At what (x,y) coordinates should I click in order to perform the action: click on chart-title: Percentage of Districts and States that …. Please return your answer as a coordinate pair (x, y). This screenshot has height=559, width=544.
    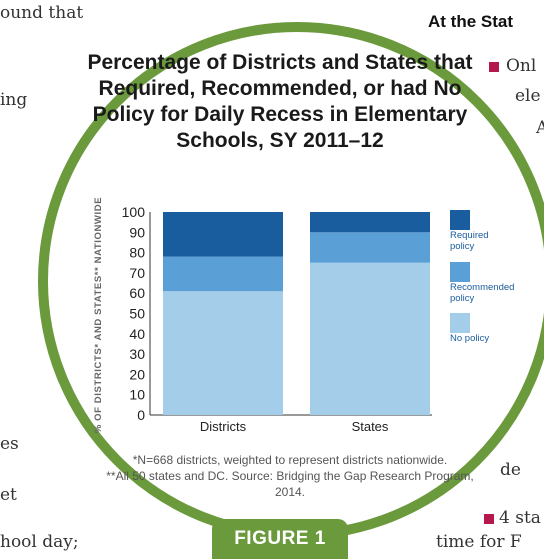
    Looking at the image, I should click on (280, 101).